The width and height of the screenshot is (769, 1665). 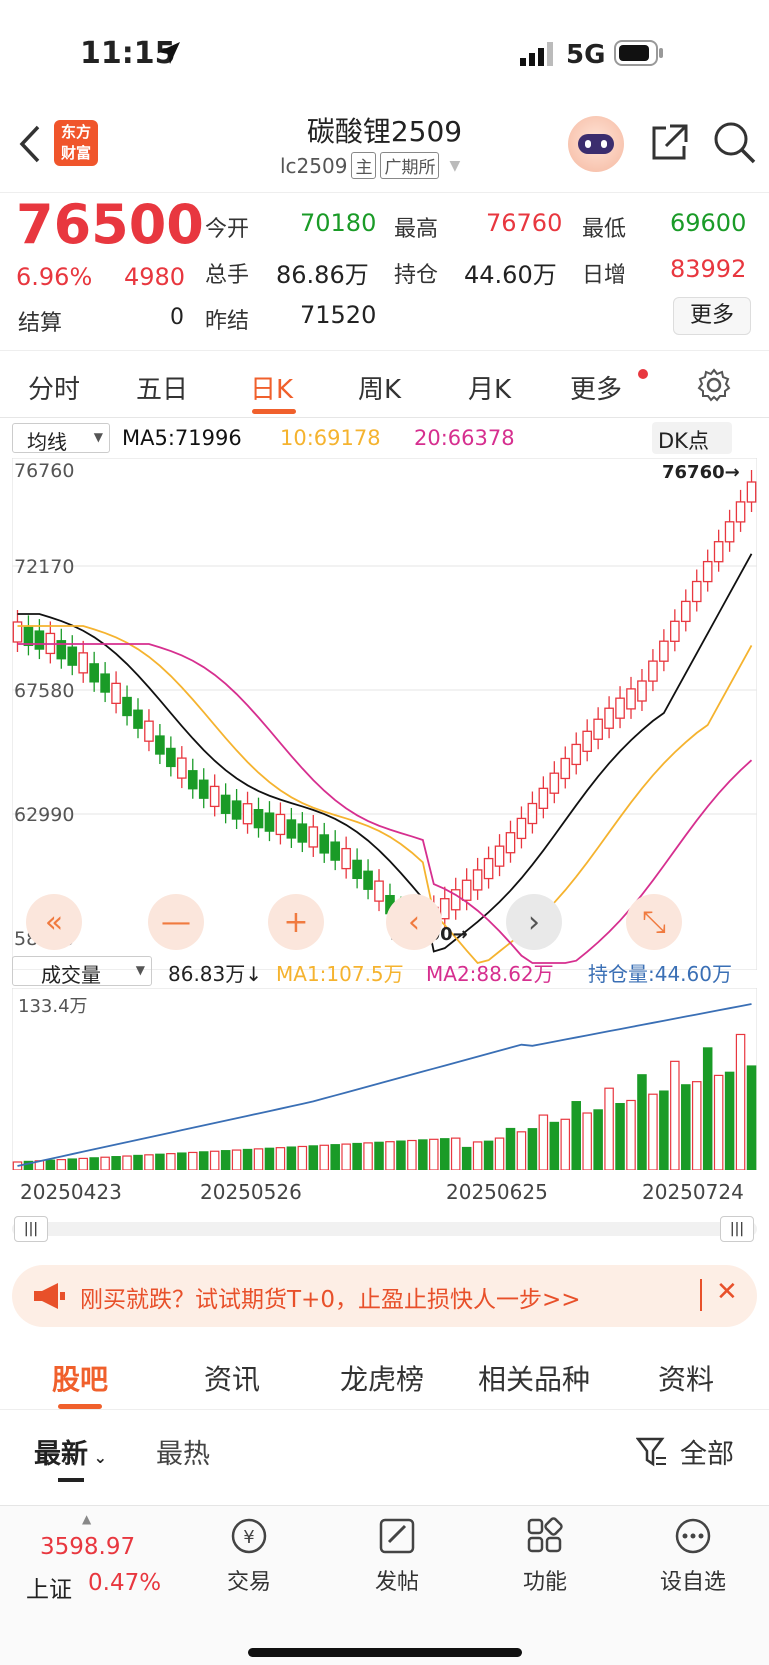 What do you see at coordinates (669, 143) in the screenshot?
I see `share-icon` at bounding box center [669, 143].